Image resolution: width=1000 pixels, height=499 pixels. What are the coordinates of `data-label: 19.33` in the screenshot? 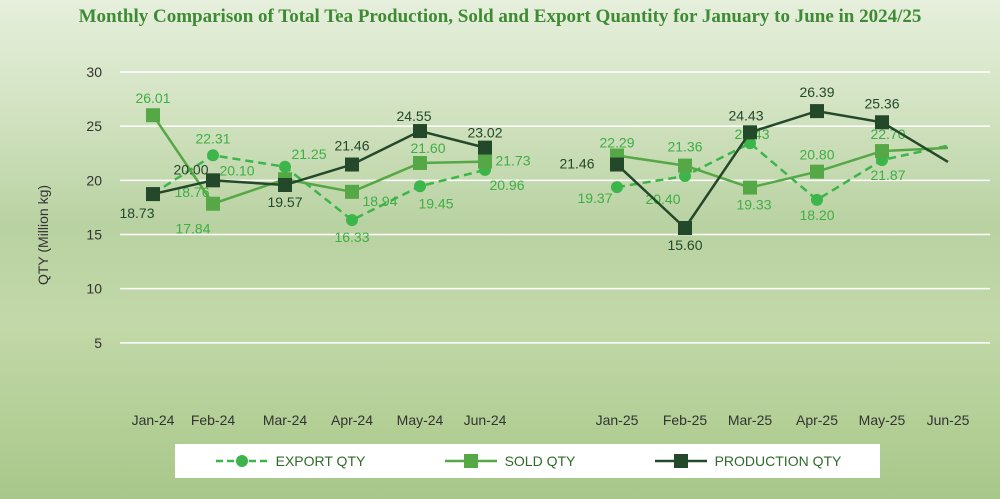 It's located at (753, 205).